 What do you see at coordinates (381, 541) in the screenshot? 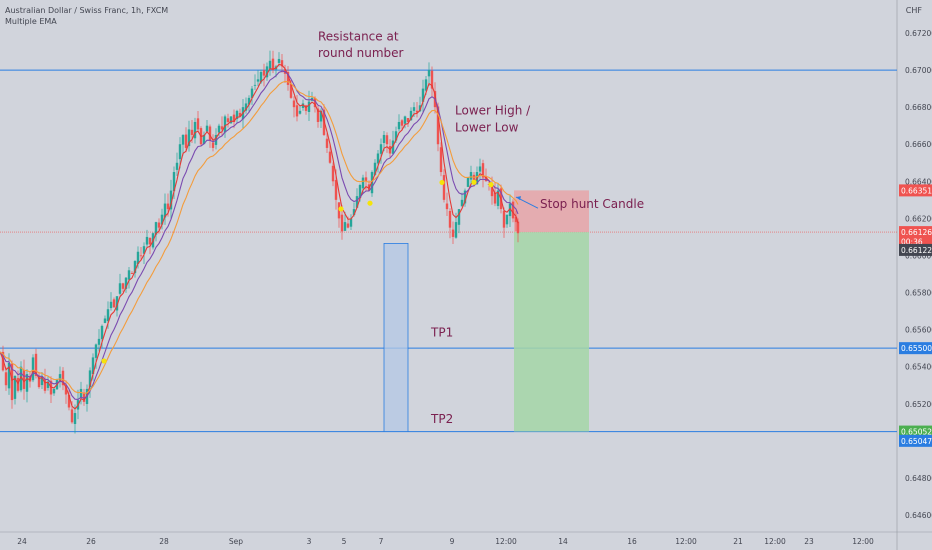
I see `x-tick-label: 7` at bounding box center [381, 541].